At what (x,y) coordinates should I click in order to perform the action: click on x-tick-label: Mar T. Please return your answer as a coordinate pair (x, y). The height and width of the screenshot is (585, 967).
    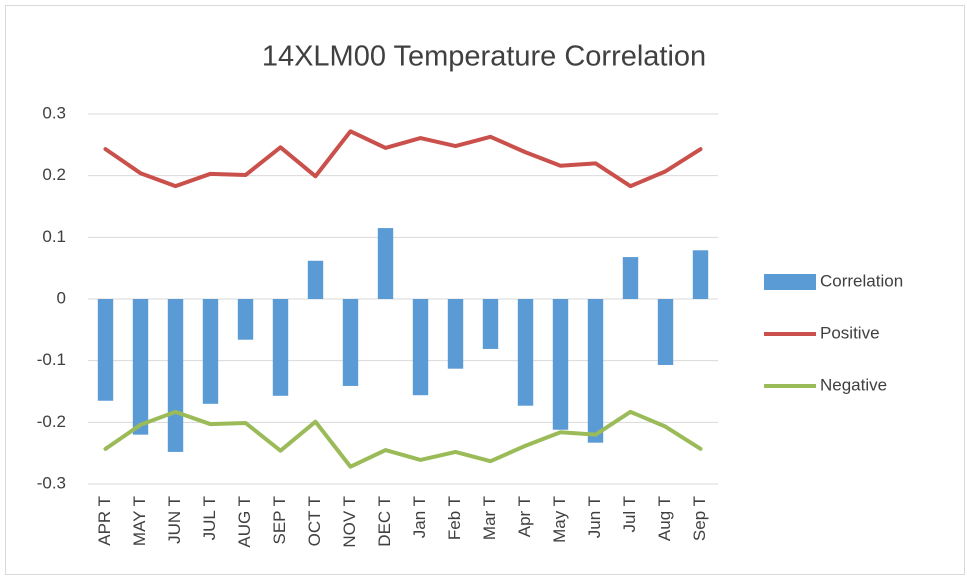
    Looking at the image, I should click on (489, 518).